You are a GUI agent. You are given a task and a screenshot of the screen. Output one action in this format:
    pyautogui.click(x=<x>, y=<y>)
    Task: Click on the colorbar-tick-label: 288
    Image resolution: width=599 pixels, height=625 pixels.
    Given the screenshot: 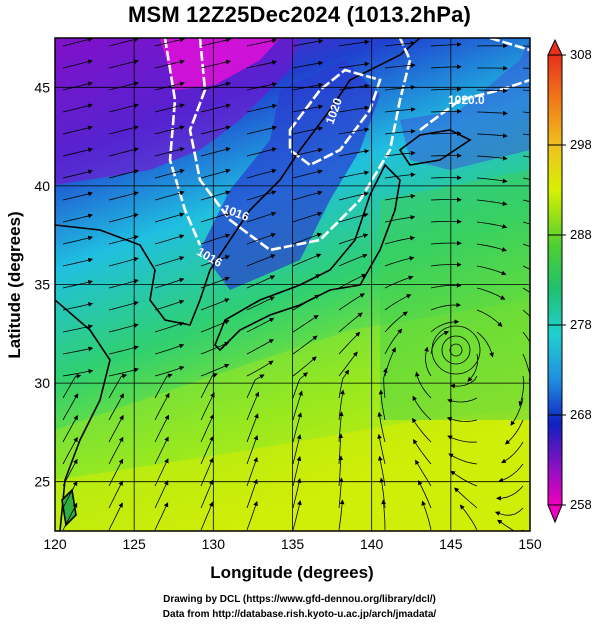 What is the action you would take?
    pyautogui.click(x=581, y=234)
    